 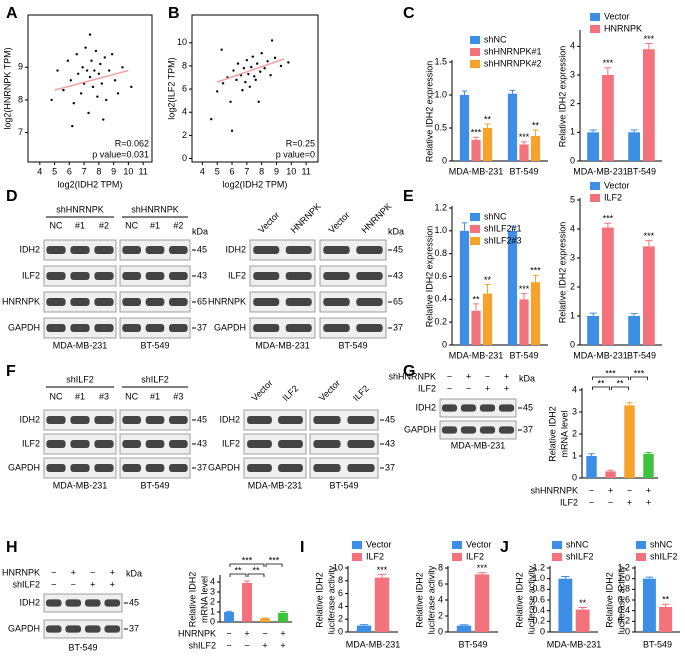 I want to click on x-tick-label: 11, so click(x=142, y=171).